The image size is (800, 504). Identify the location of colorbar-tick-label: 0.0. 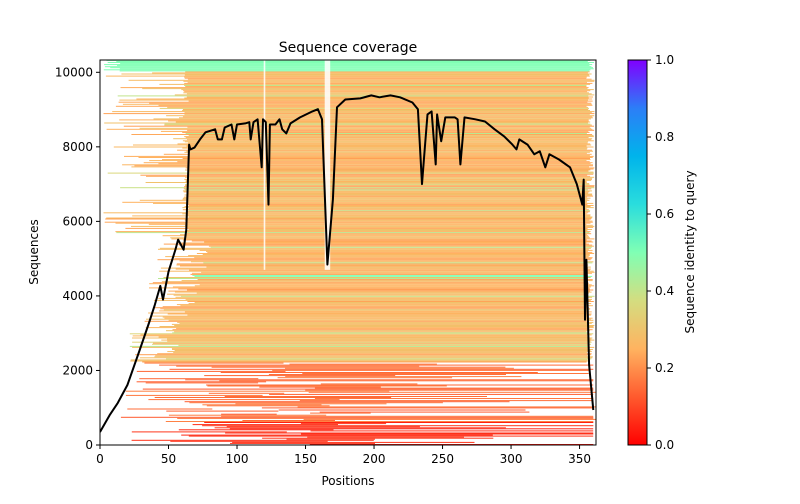
(664, 445).